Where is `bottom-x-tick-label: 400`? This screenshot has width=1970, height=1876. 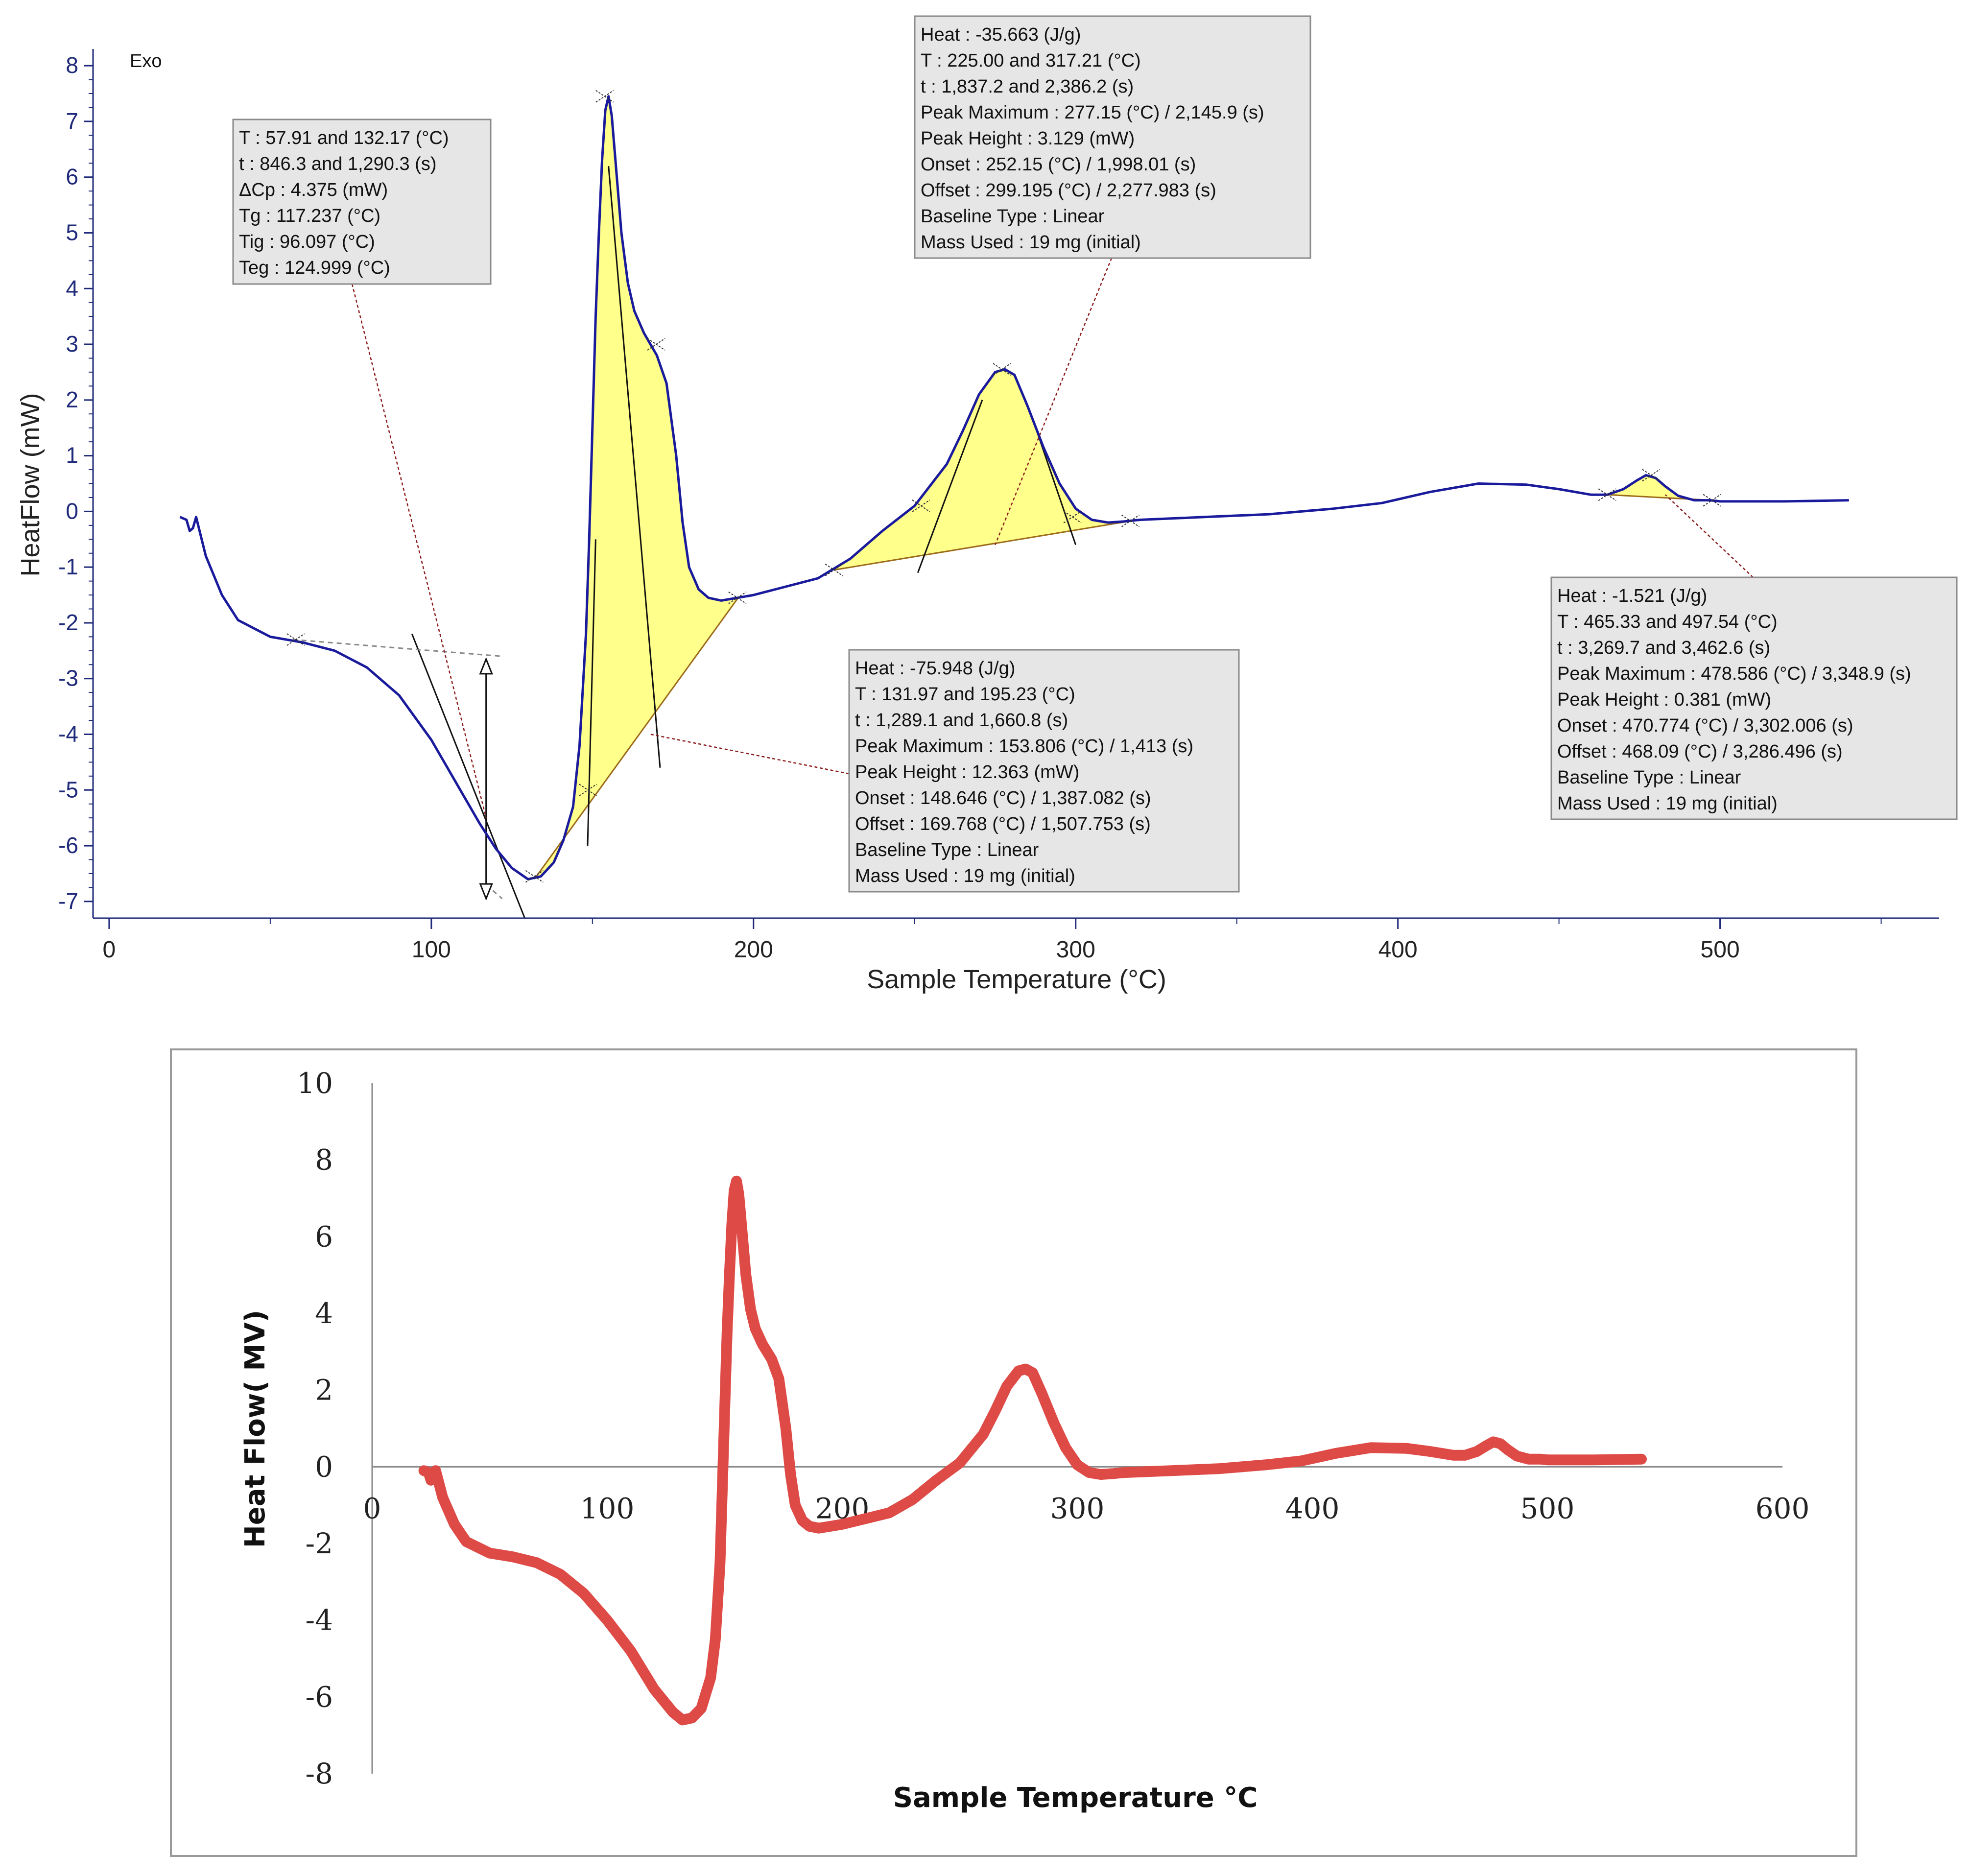
bottom-x-tick-label: 400 is located at coordinates (1312, 1508).